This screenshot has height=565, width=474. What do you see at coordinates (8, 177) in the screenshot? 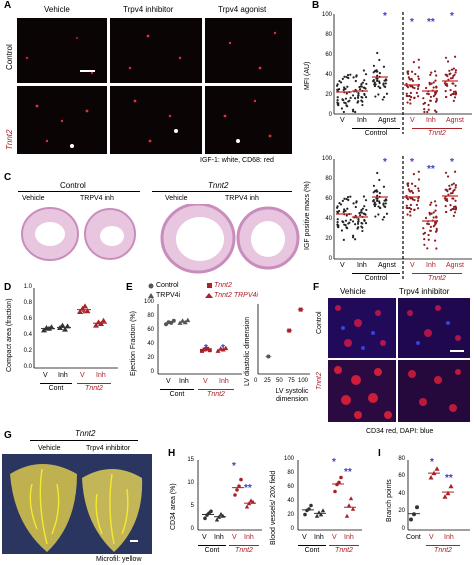
I see `panel-c-label: C` at bounding box center [8, 177].